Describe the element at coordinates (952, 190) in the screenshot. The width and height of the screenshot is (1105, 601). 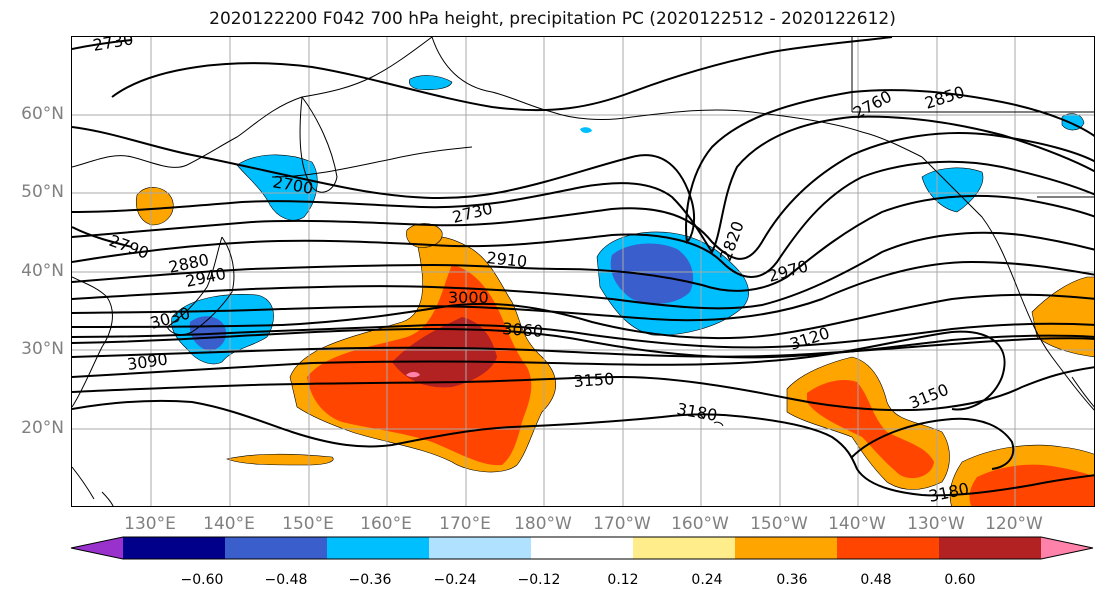
I see `precip-neg-bc-coast-blob` at that location.